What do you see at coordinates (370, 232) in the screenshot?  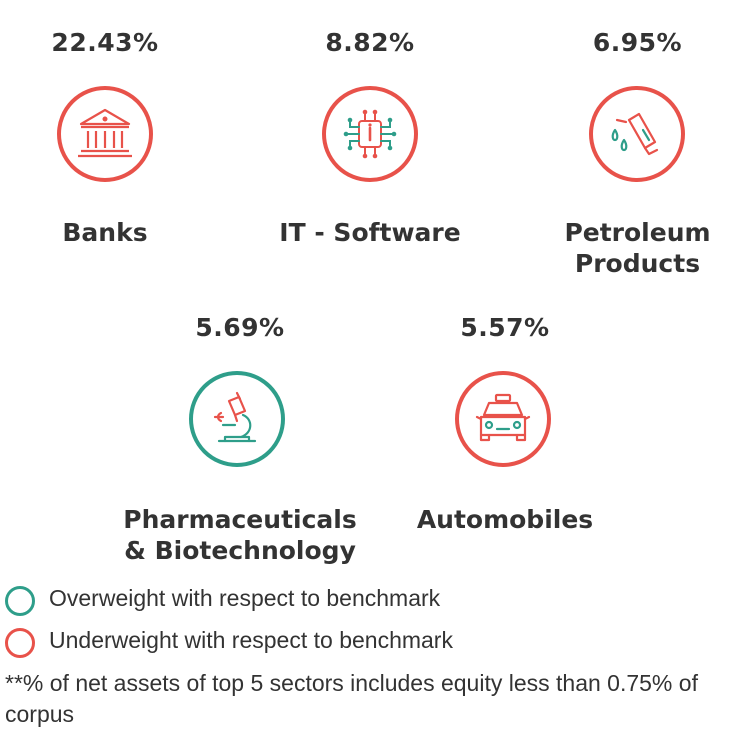 I see `sector-name: IT - Software` at bounding box center [370, 232].